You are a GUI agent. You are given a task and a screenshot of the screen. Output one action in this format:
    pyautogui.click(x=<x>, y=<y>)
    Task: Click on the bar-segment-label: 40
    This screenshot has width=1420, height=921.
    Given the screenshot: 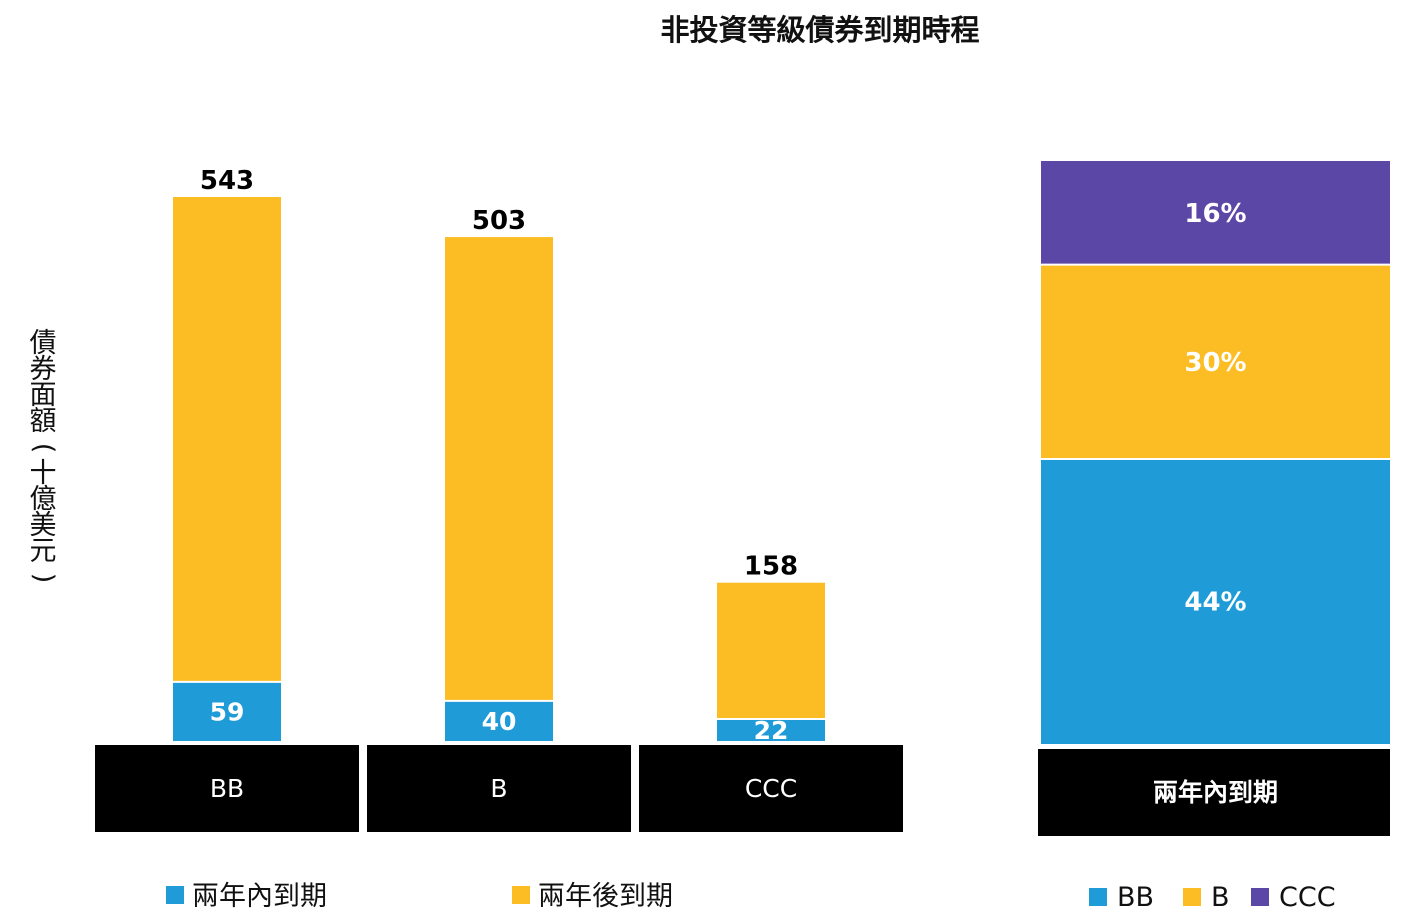 What is the action you would take?
    pyautogui.click(x=499, y=721)
    